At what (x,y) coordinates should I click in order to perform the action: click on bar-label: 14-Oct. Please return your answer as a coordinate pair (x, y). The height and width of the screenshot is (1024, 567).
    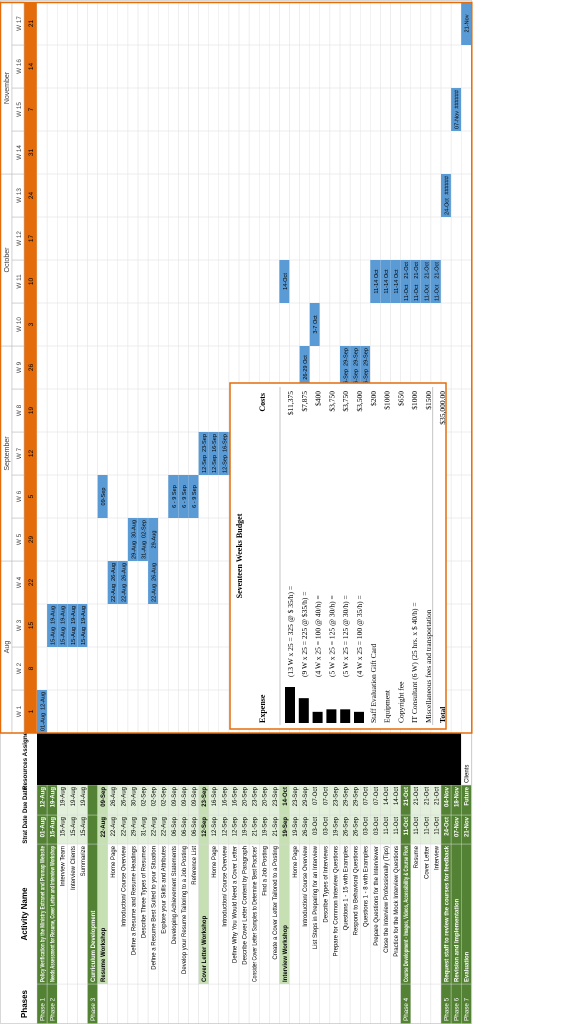
    Looking at the image, I should click on (286, 281).